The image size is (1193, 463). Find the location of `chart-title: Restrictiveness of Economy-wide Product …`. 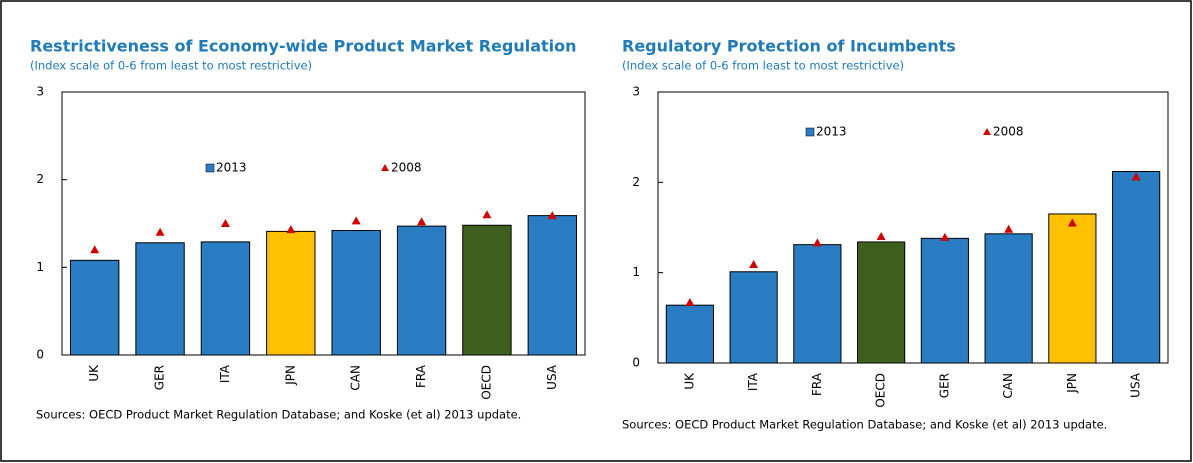

chart-title: Restrictiveness of Economy-wide Product … is located at coordinates (303, 46).